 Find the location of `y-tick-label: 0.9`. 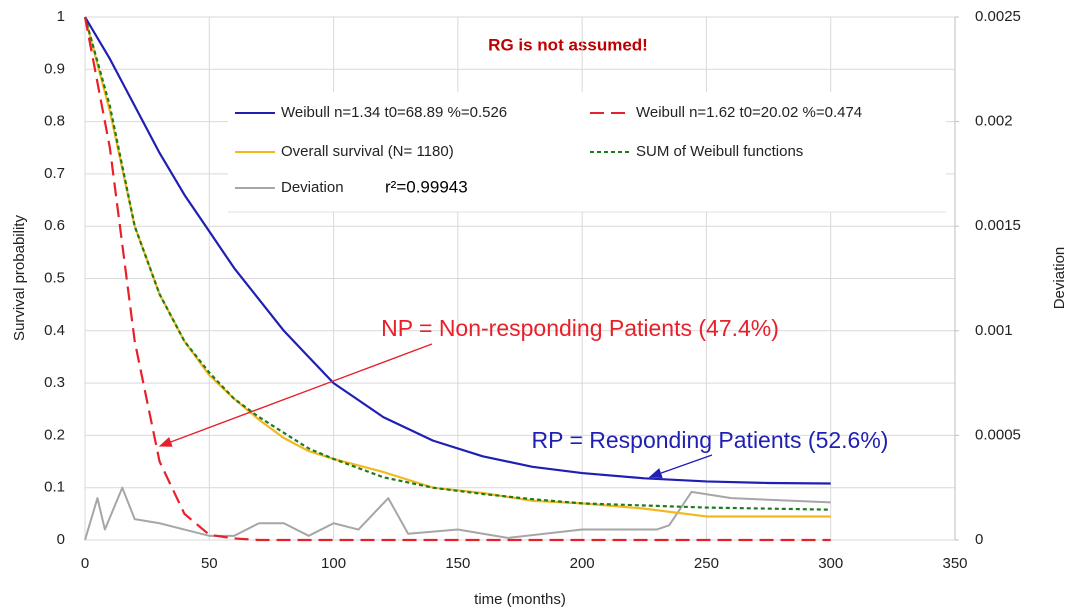

y-tick-label: 0.9 is located at coordinates (54, 68).